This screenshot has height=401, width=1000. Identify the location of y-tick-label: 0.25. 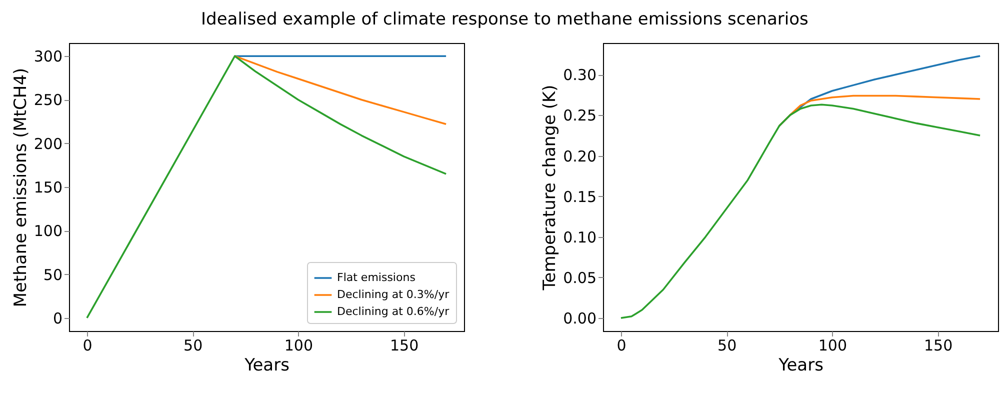
(579, 115).